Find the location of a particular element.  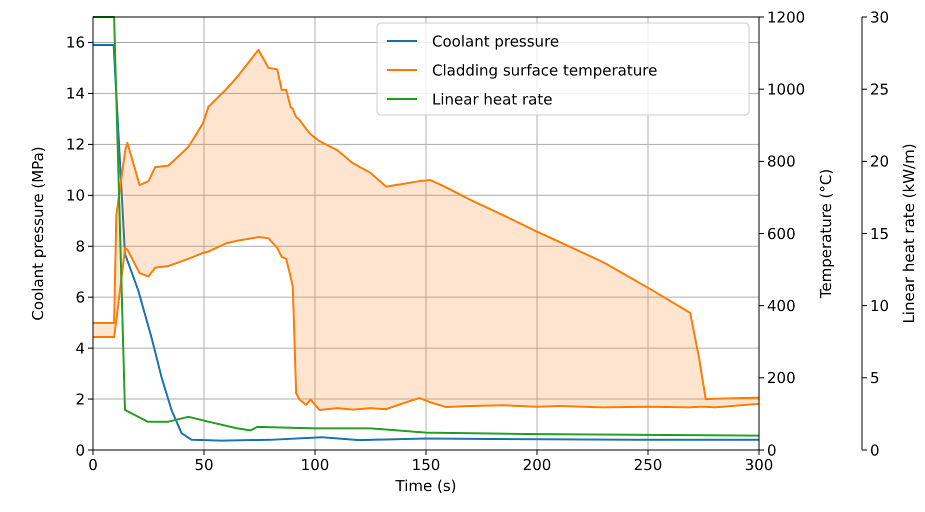

y2-tick-label: 600 is located at coordinates (781, 233).